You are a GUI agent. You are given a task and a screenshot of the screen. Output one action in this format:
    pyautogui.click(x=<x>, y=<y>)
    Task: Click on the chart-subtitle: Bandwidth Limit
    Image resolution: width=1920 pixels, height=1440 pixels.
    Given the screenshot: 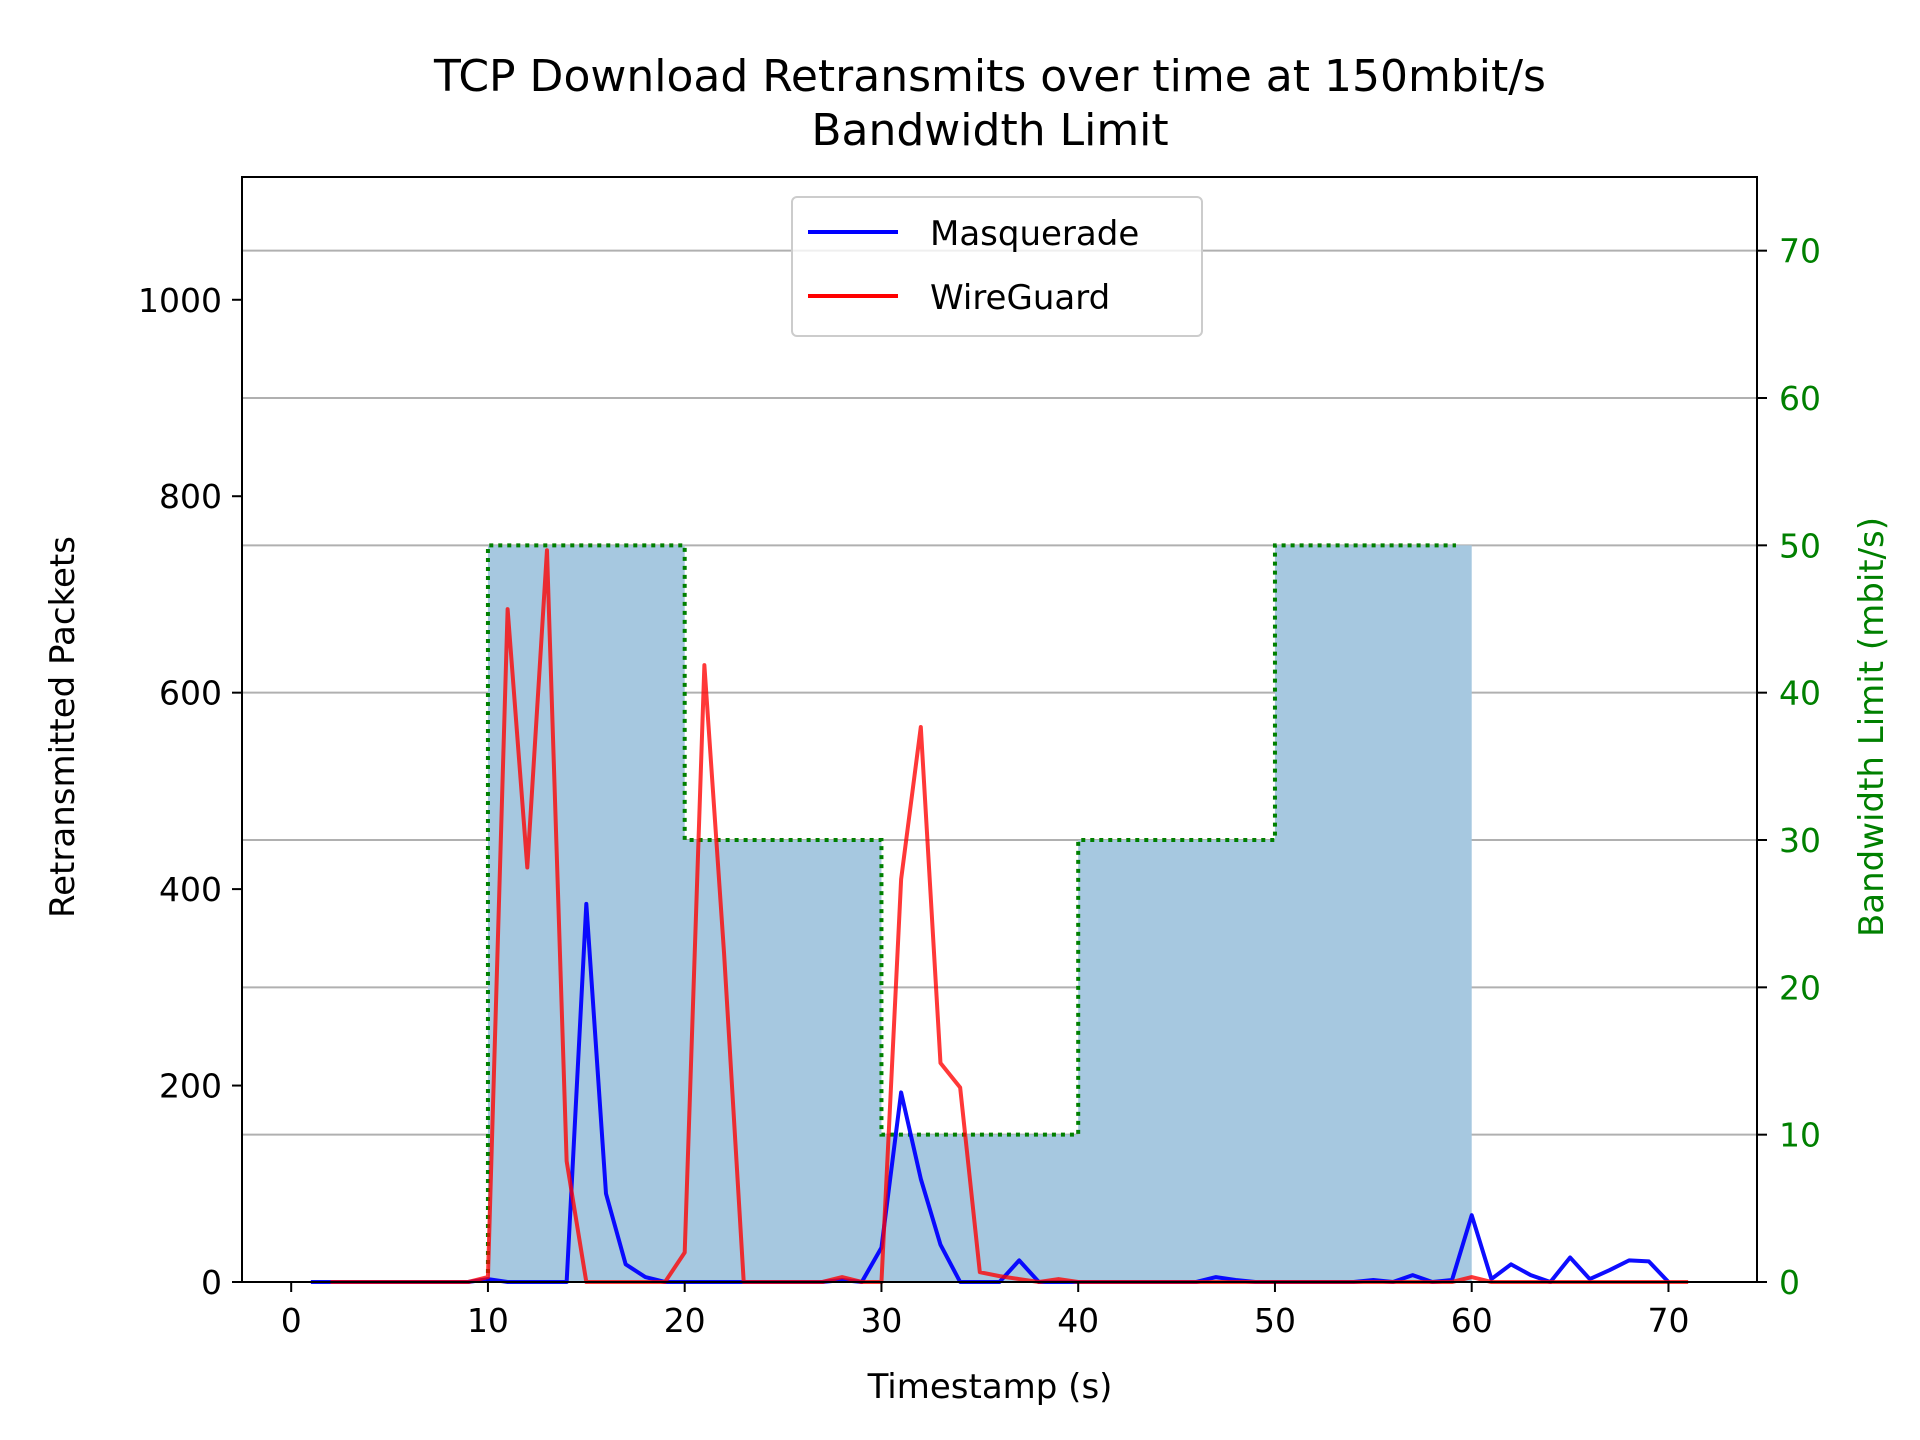 What is the action you would take?
    pyautogui.click(x=989, y=130)
    